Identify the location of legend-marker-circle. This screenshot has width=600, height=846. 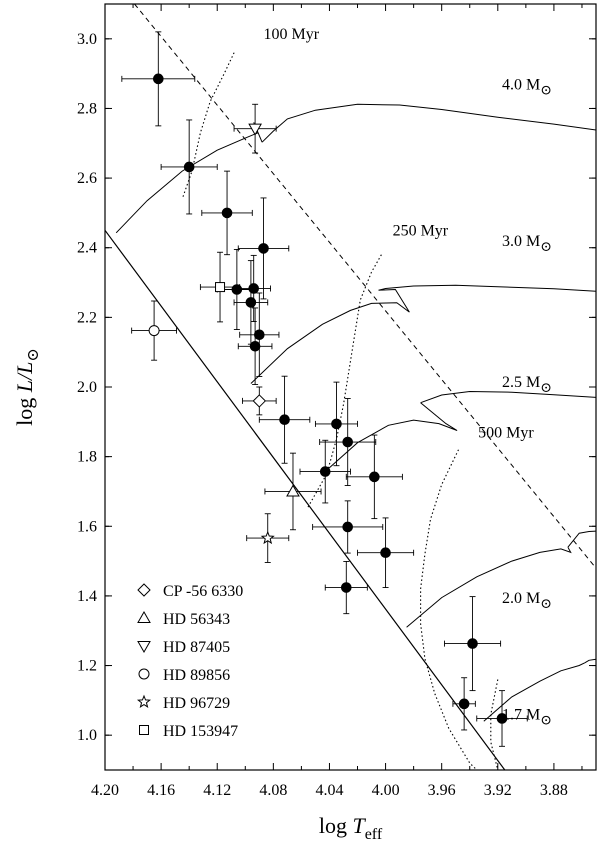
(144, 674).